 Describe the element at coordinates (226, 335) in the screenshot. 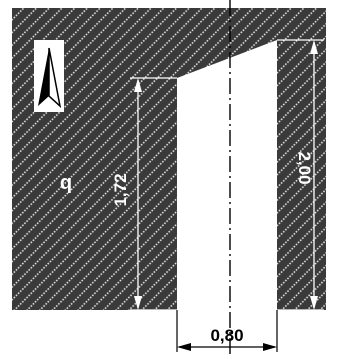

I see `gap-width-label: 0,80` at that location.